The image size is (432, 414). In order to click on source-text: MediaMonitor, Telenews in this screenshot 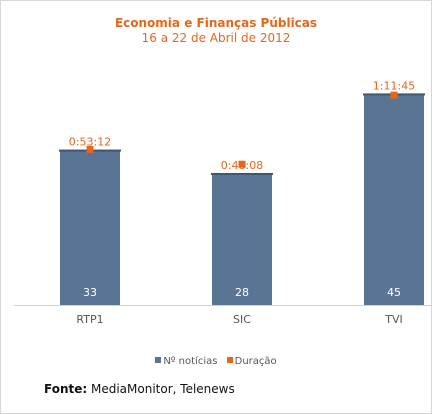, I will do `click(161, 389)`.